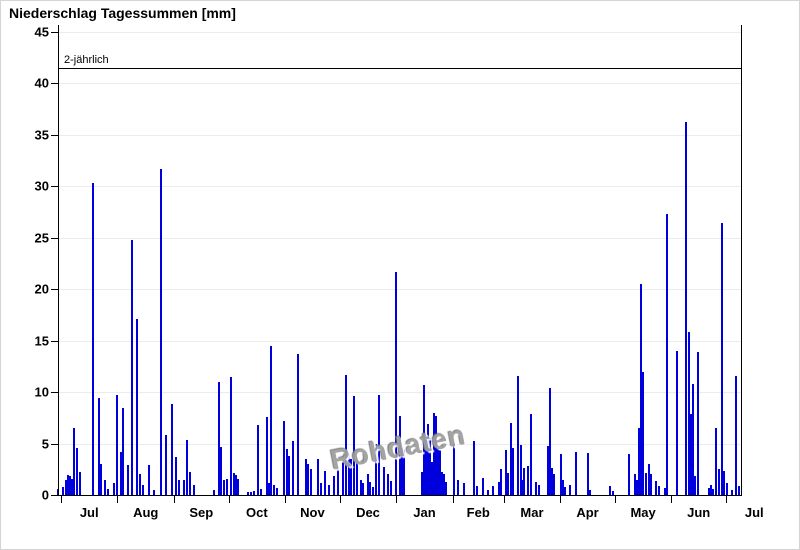 This screenshot has height=550, width=800. What do you see at coordinates (643, 512) in the screenshot?
I see `x-tick-label: May` at bounding box center [643, 512].